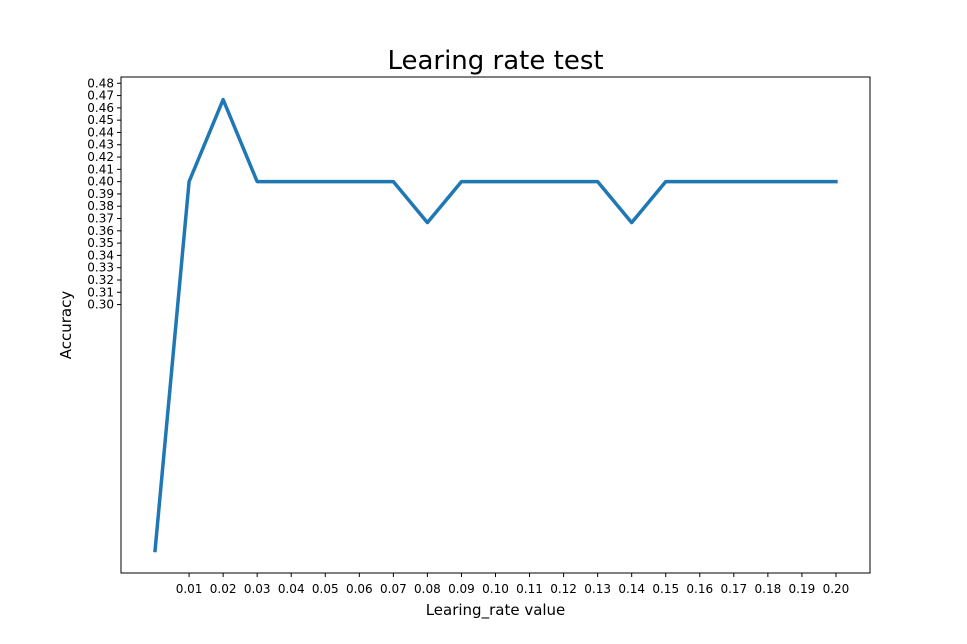  I want to click on y-tick-label: 0.48, so click(100, 83).